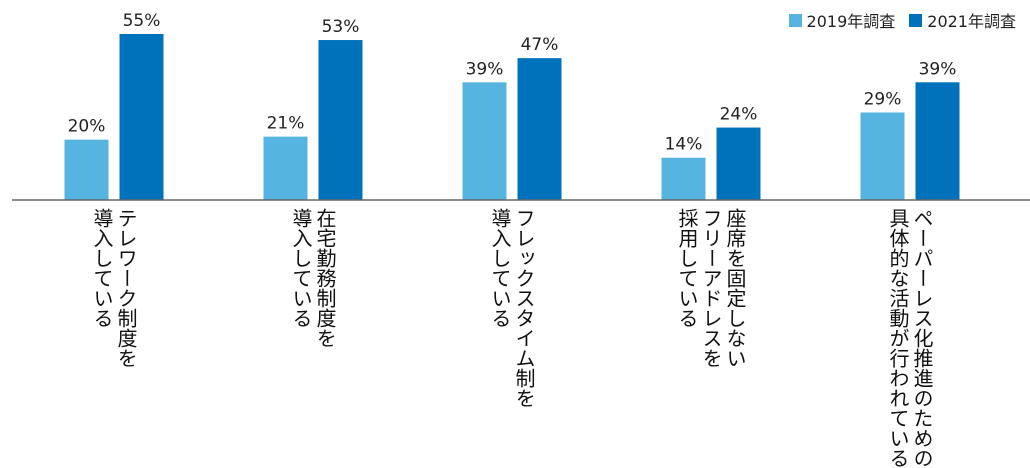 This screenshot has height=468, width=1030. What do you see at coordinates (126, 288) in the screenshot?
I see `category-label-line: テレワーク制度を` at bounding box center [126, 288].